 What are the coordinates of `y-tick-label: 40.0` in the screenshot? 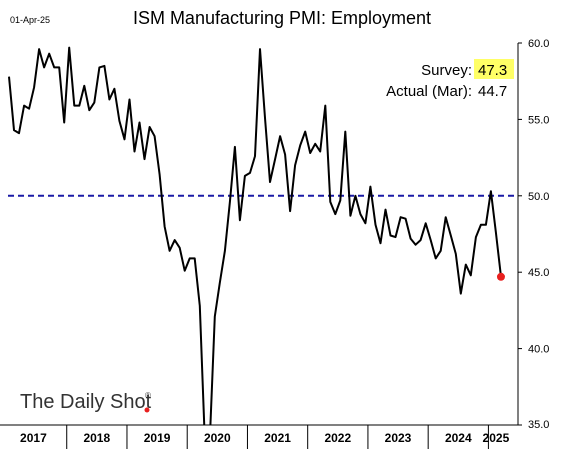 It's located at (538, 350).